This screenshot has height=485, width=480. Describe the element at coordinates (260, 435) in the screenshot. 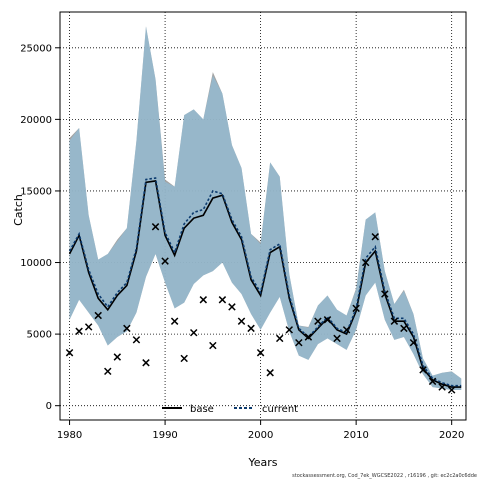

I see `x-tick-label: 2000` at that location.